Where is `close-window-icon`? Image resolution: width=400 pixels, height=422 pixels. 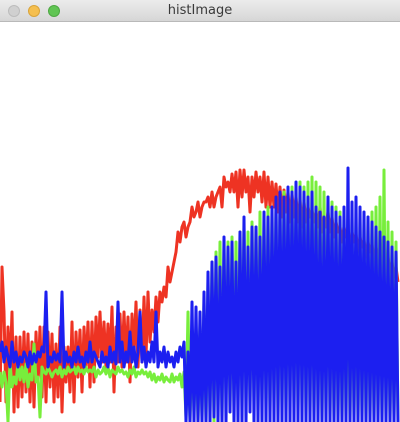
close-window-icon is located at coordinates (14, 11).